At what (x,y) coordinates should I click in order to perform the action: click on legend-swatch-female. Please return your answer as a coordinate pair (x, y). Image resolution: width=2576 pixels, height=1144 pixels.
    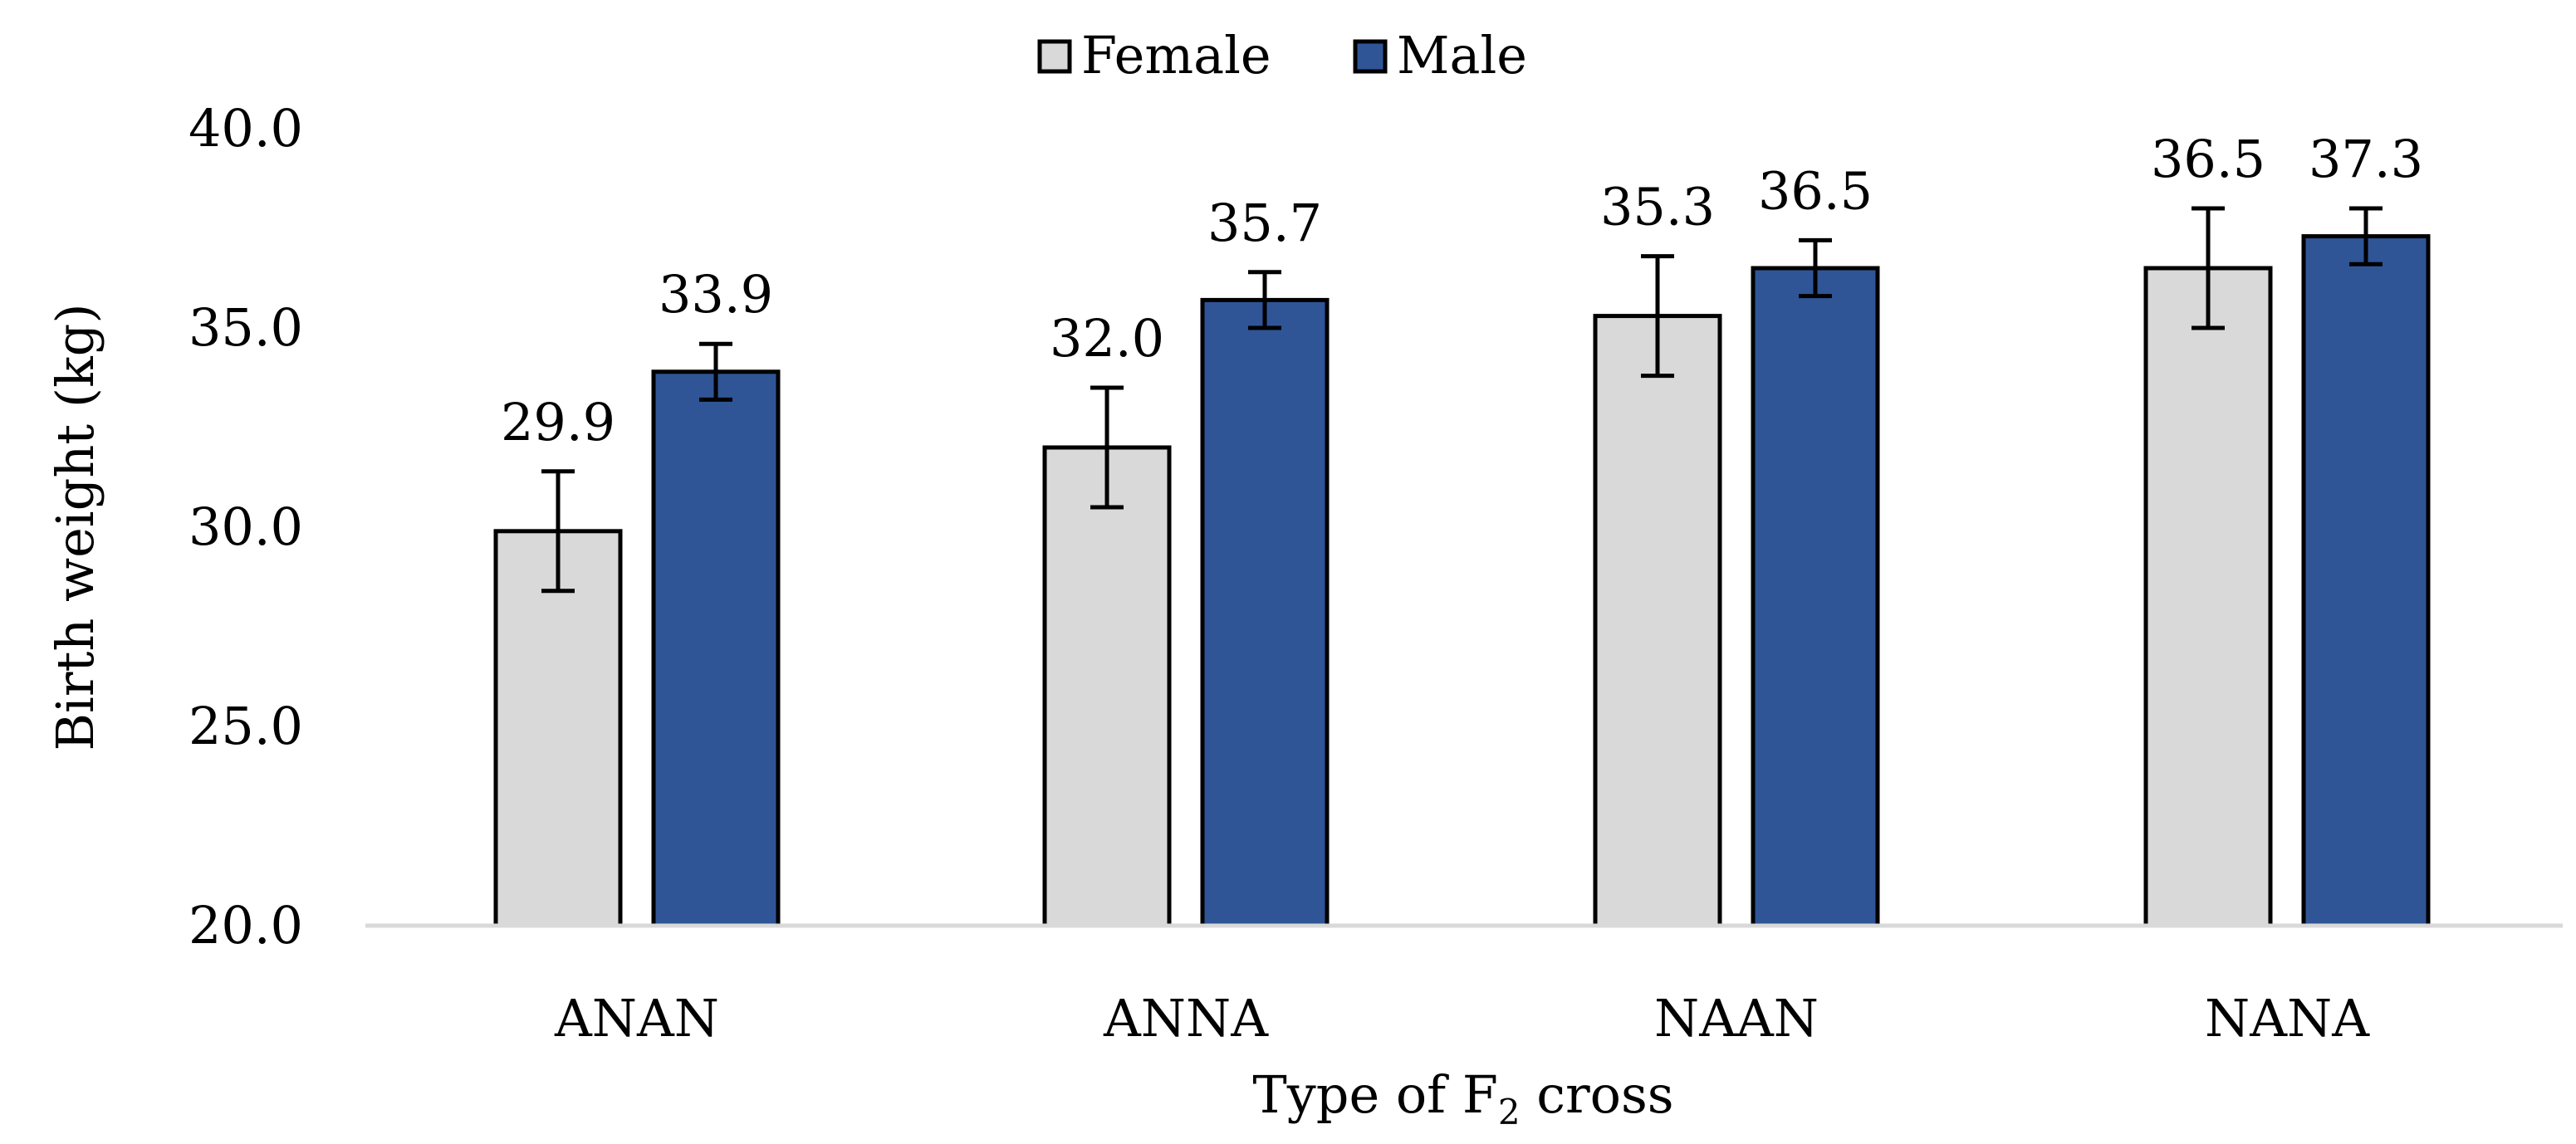
    Looking at the image, I should click on (1055, 57).